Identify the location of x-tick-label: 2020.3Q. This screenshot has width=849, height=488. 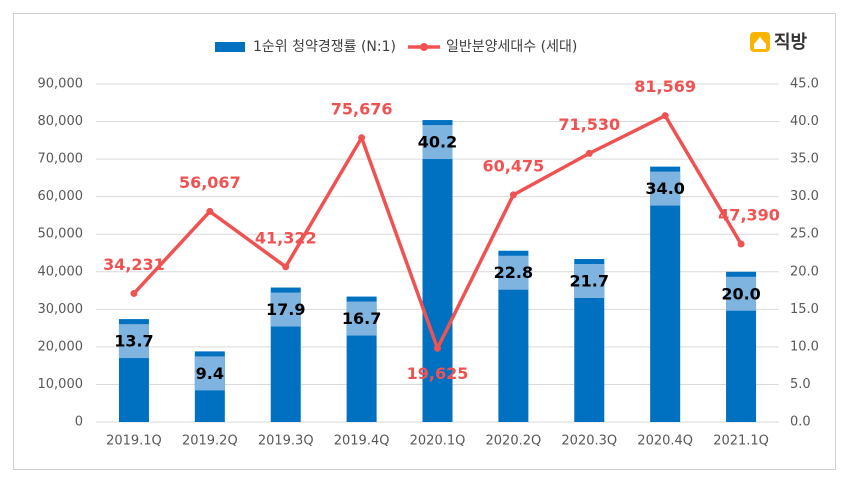
(589, 441).